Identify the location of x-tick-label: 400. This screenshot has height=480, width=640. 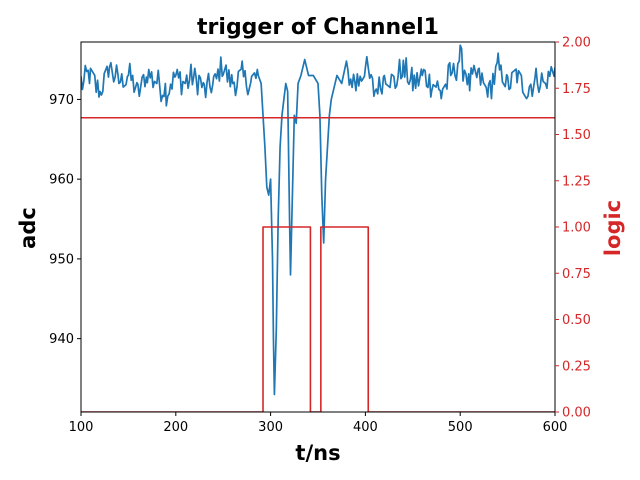
(365, 427).